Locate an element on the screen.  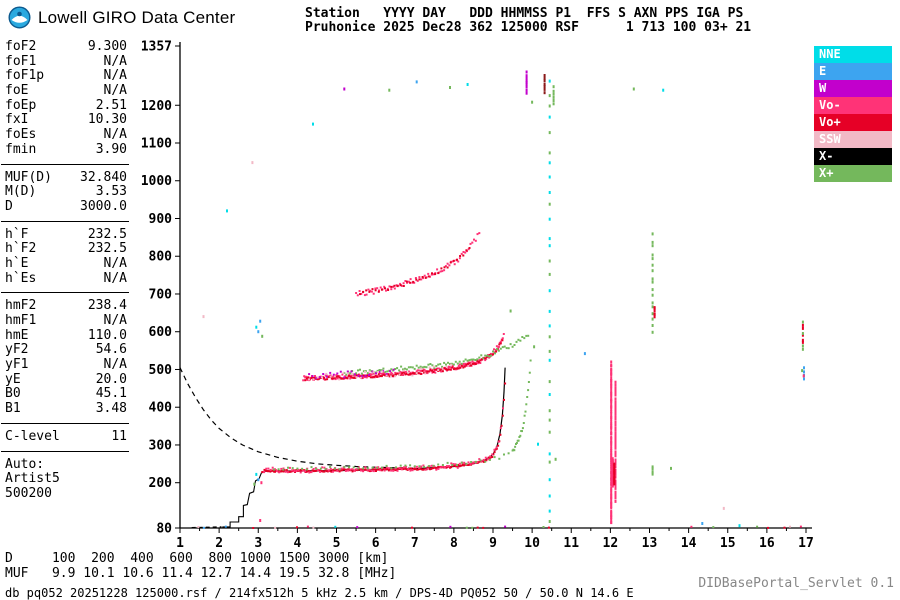
param-label: foE is located at coordinates (17, 91).